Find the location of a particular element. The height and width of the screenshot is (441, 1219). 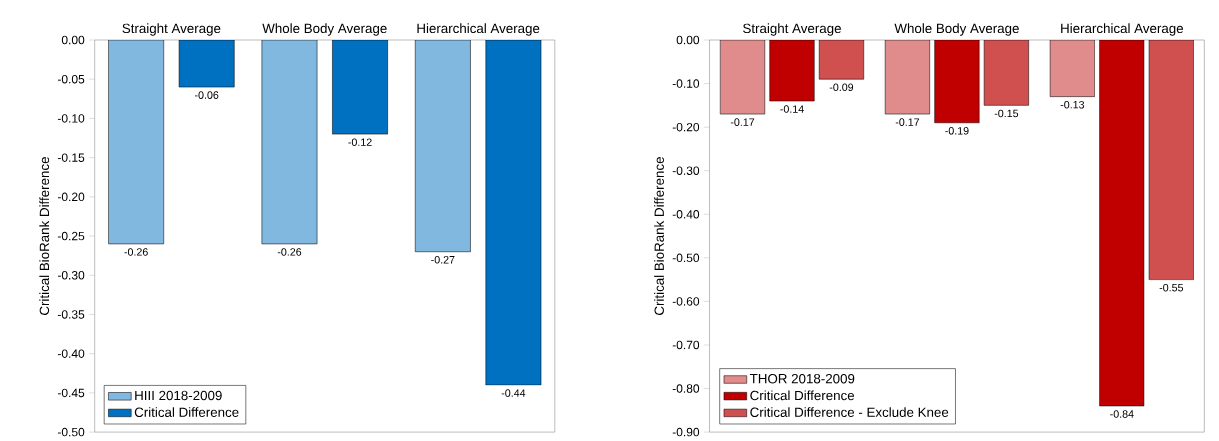

y-tick-label: -0.60 is located at coordinates (686, 301).